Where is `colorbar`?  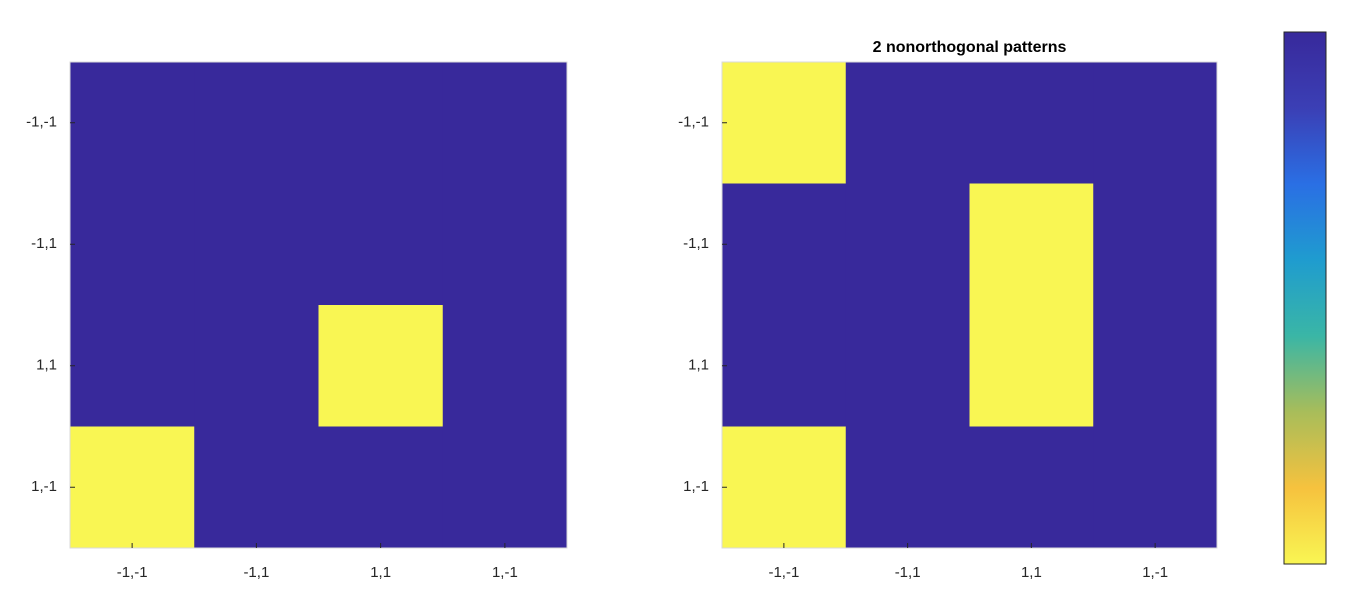 colorbar is located at coordinates (1305, 298).